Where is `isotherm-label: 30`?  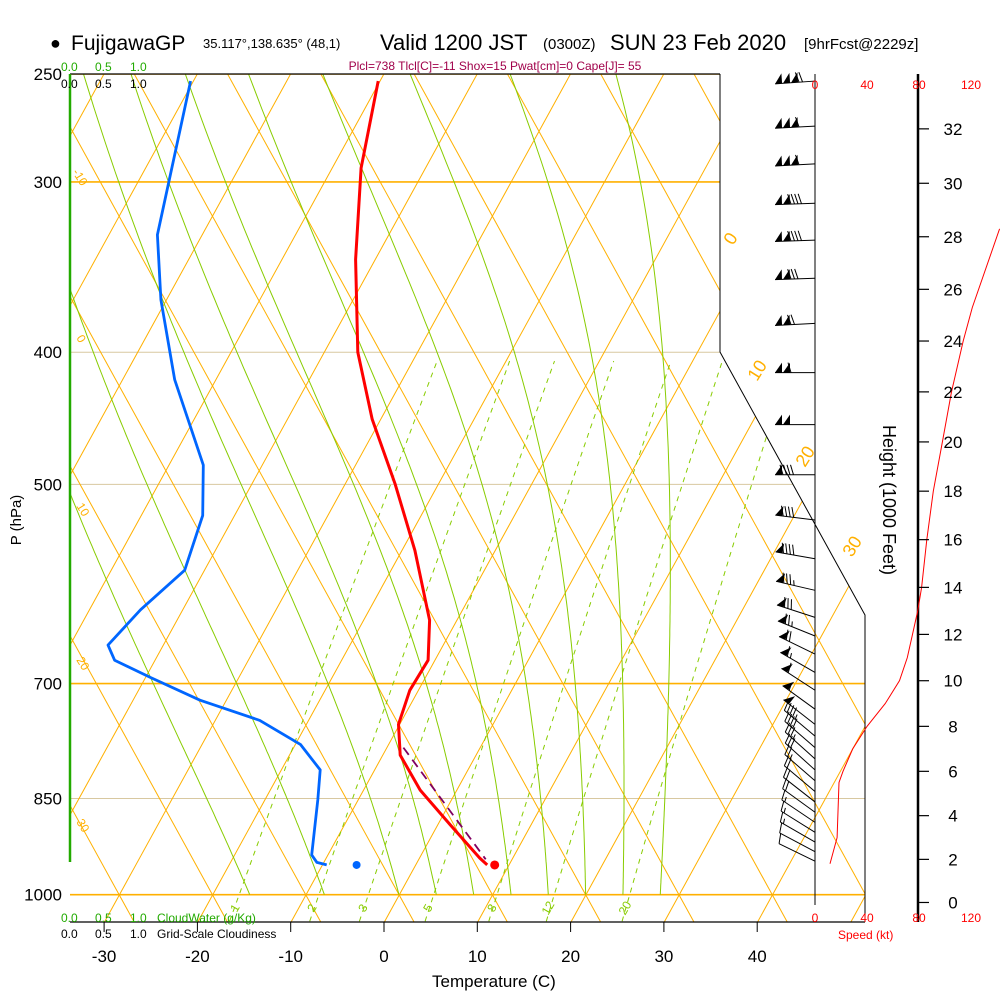
isotherm-label: 30 is located at coordinates (852, 547).